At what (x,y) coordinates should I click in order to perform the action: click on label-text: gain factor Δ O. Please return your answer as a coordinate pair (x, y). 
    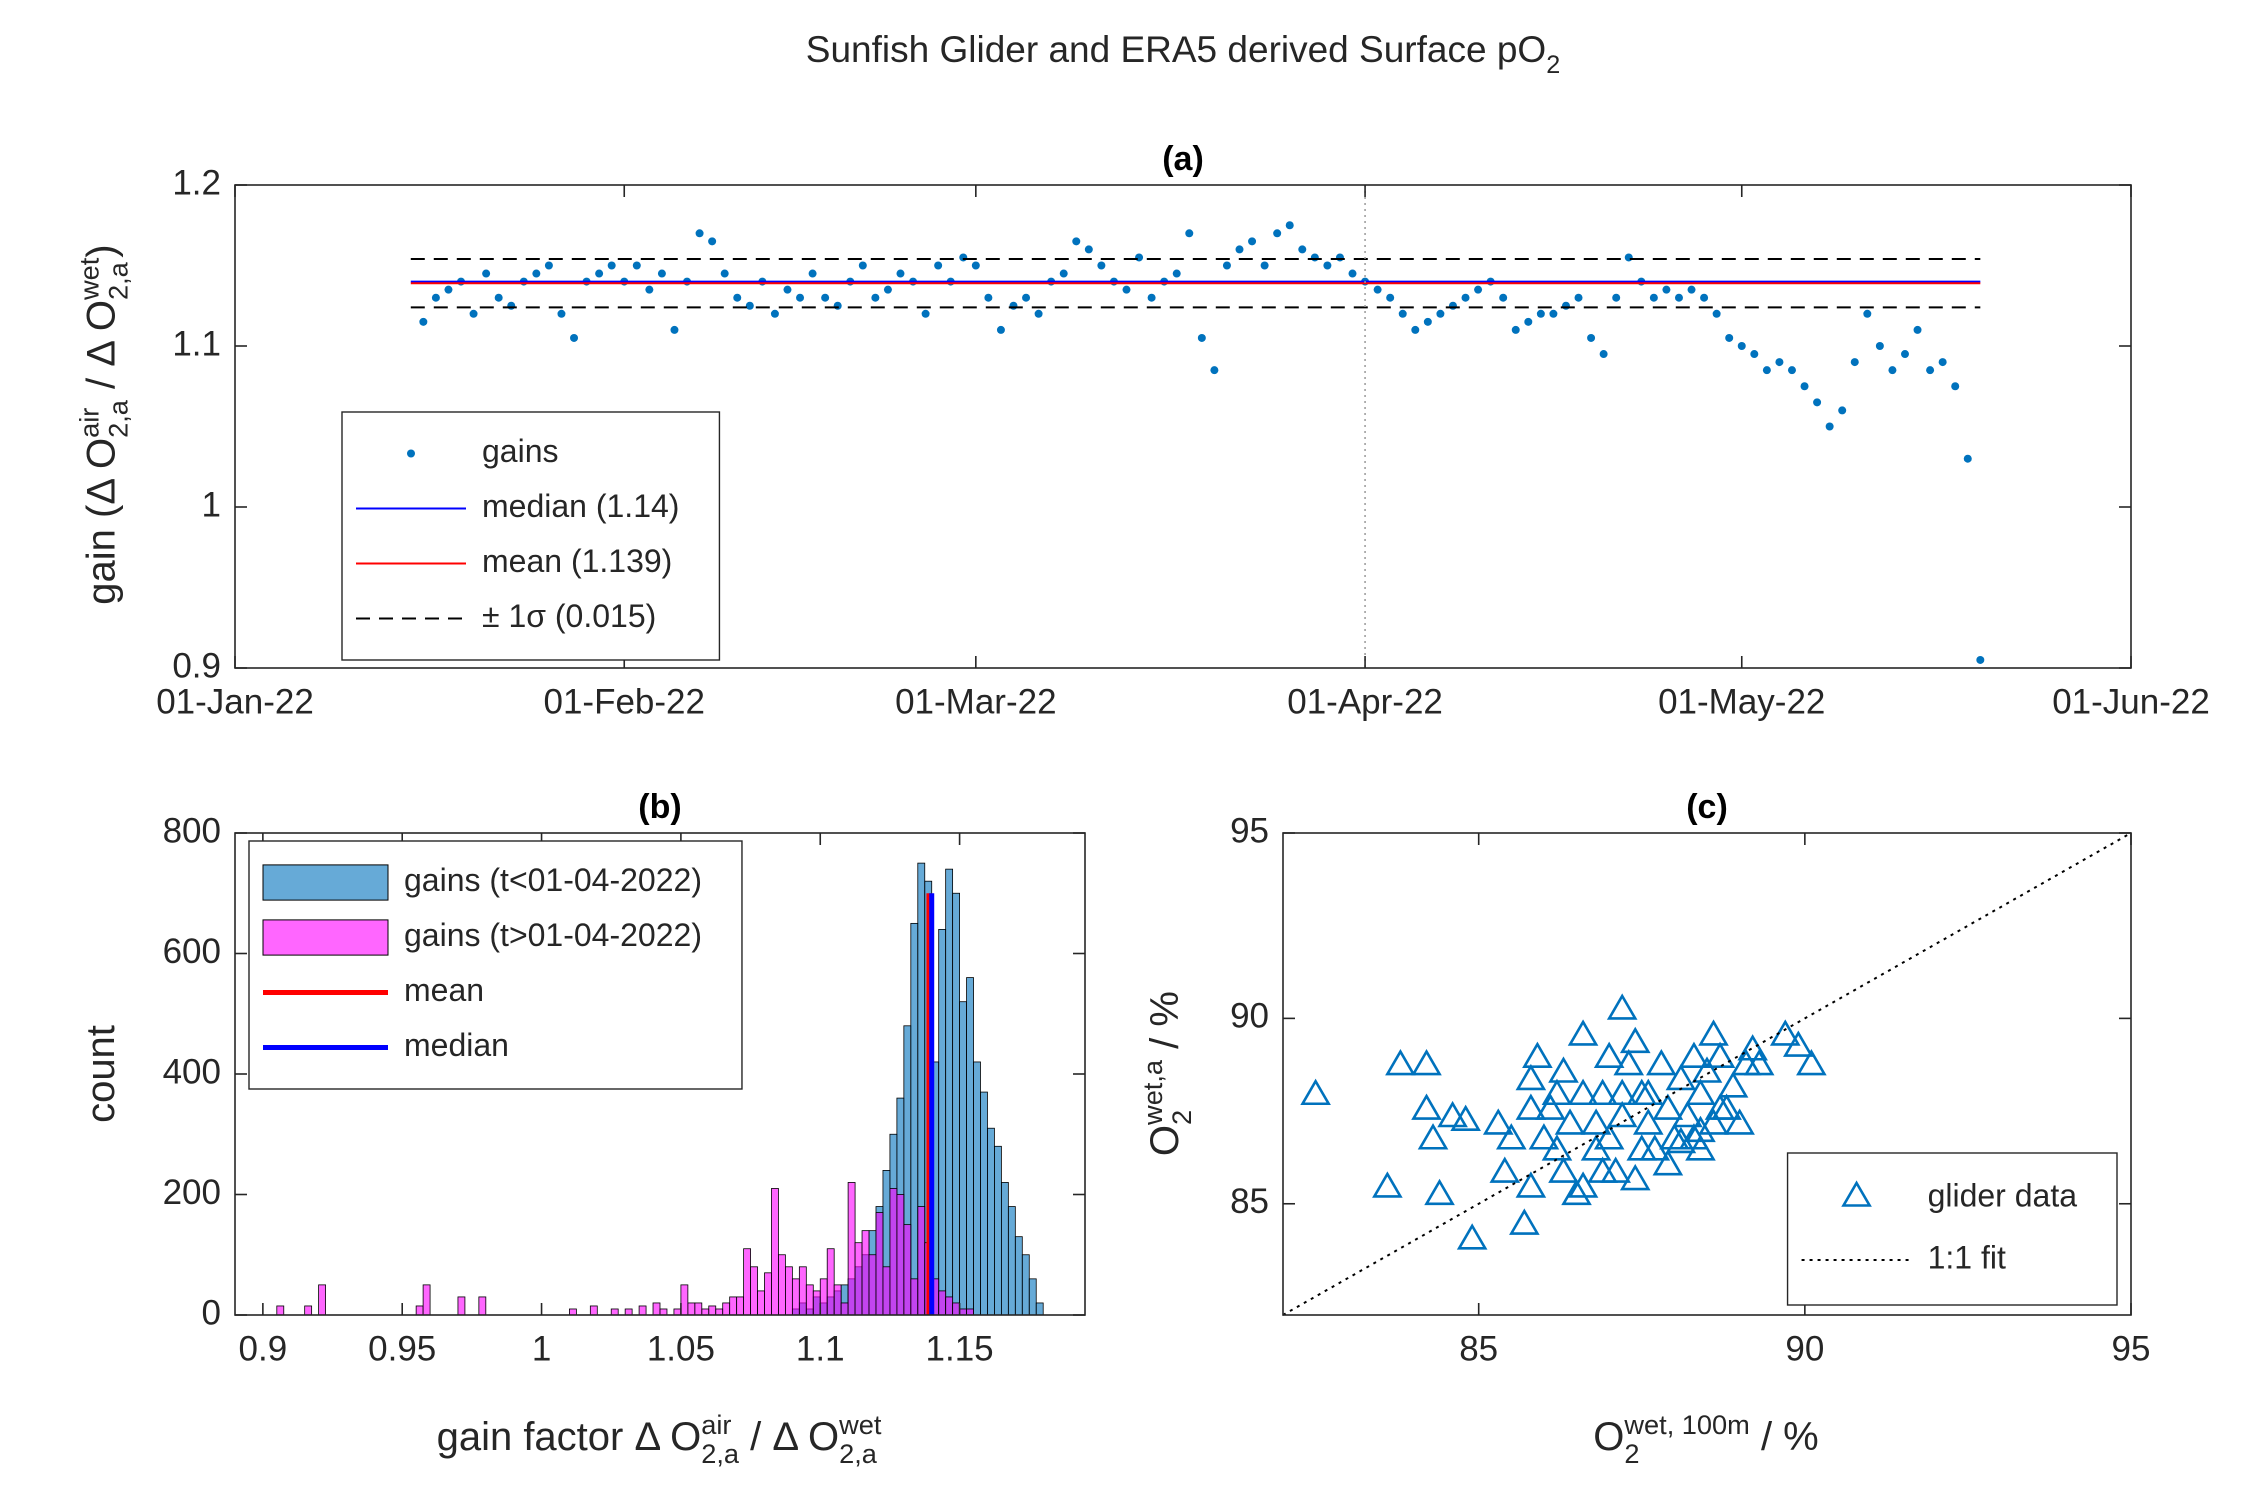
    Looking at the image, I should click on (569, 1437).